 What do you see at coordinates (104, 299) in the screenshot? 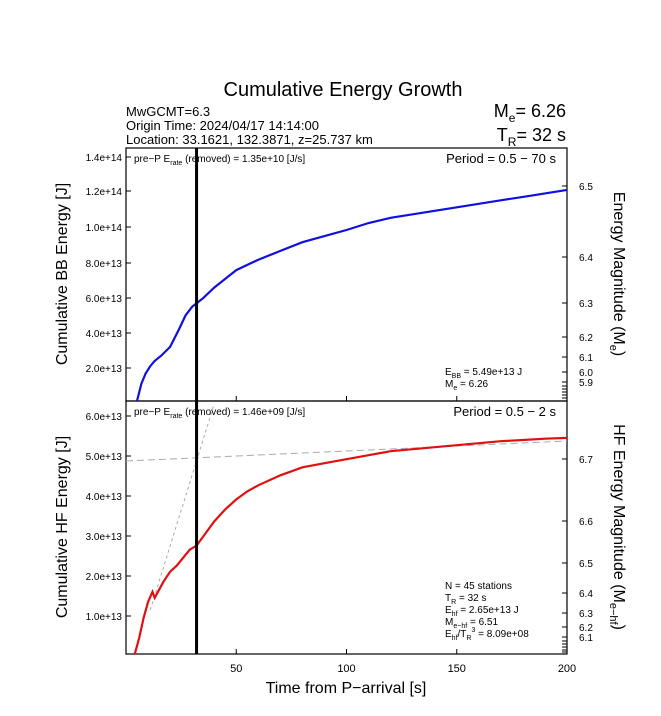
I see `bb-y-tick-label: 6.0e+13` at bounding box center [104, 299].